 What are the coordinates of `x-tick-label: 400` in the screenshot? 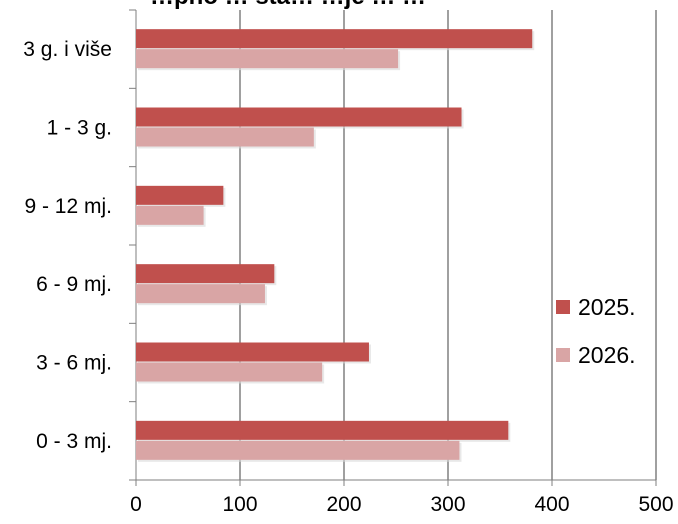 It's located at (551, 504).